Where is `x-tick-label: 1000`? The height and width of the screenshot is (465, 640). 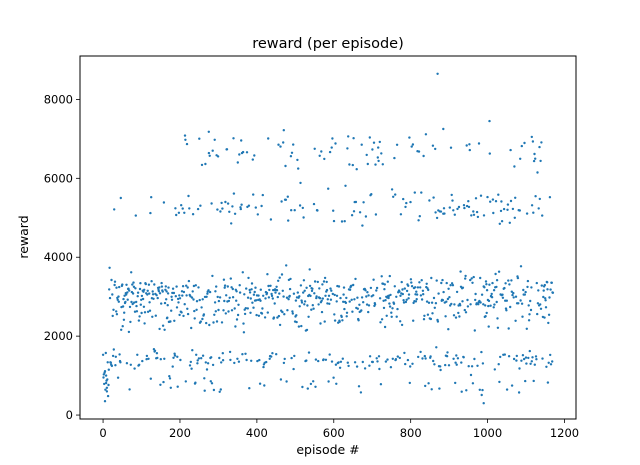
x-tick-label: 1000 is located at coordinates (487, 433).